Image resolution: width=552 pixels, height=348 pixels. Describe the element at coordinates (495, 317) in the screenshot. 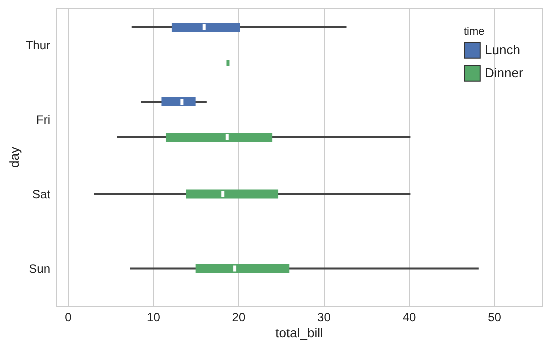

I see `x-tick-label: 50` at that location.